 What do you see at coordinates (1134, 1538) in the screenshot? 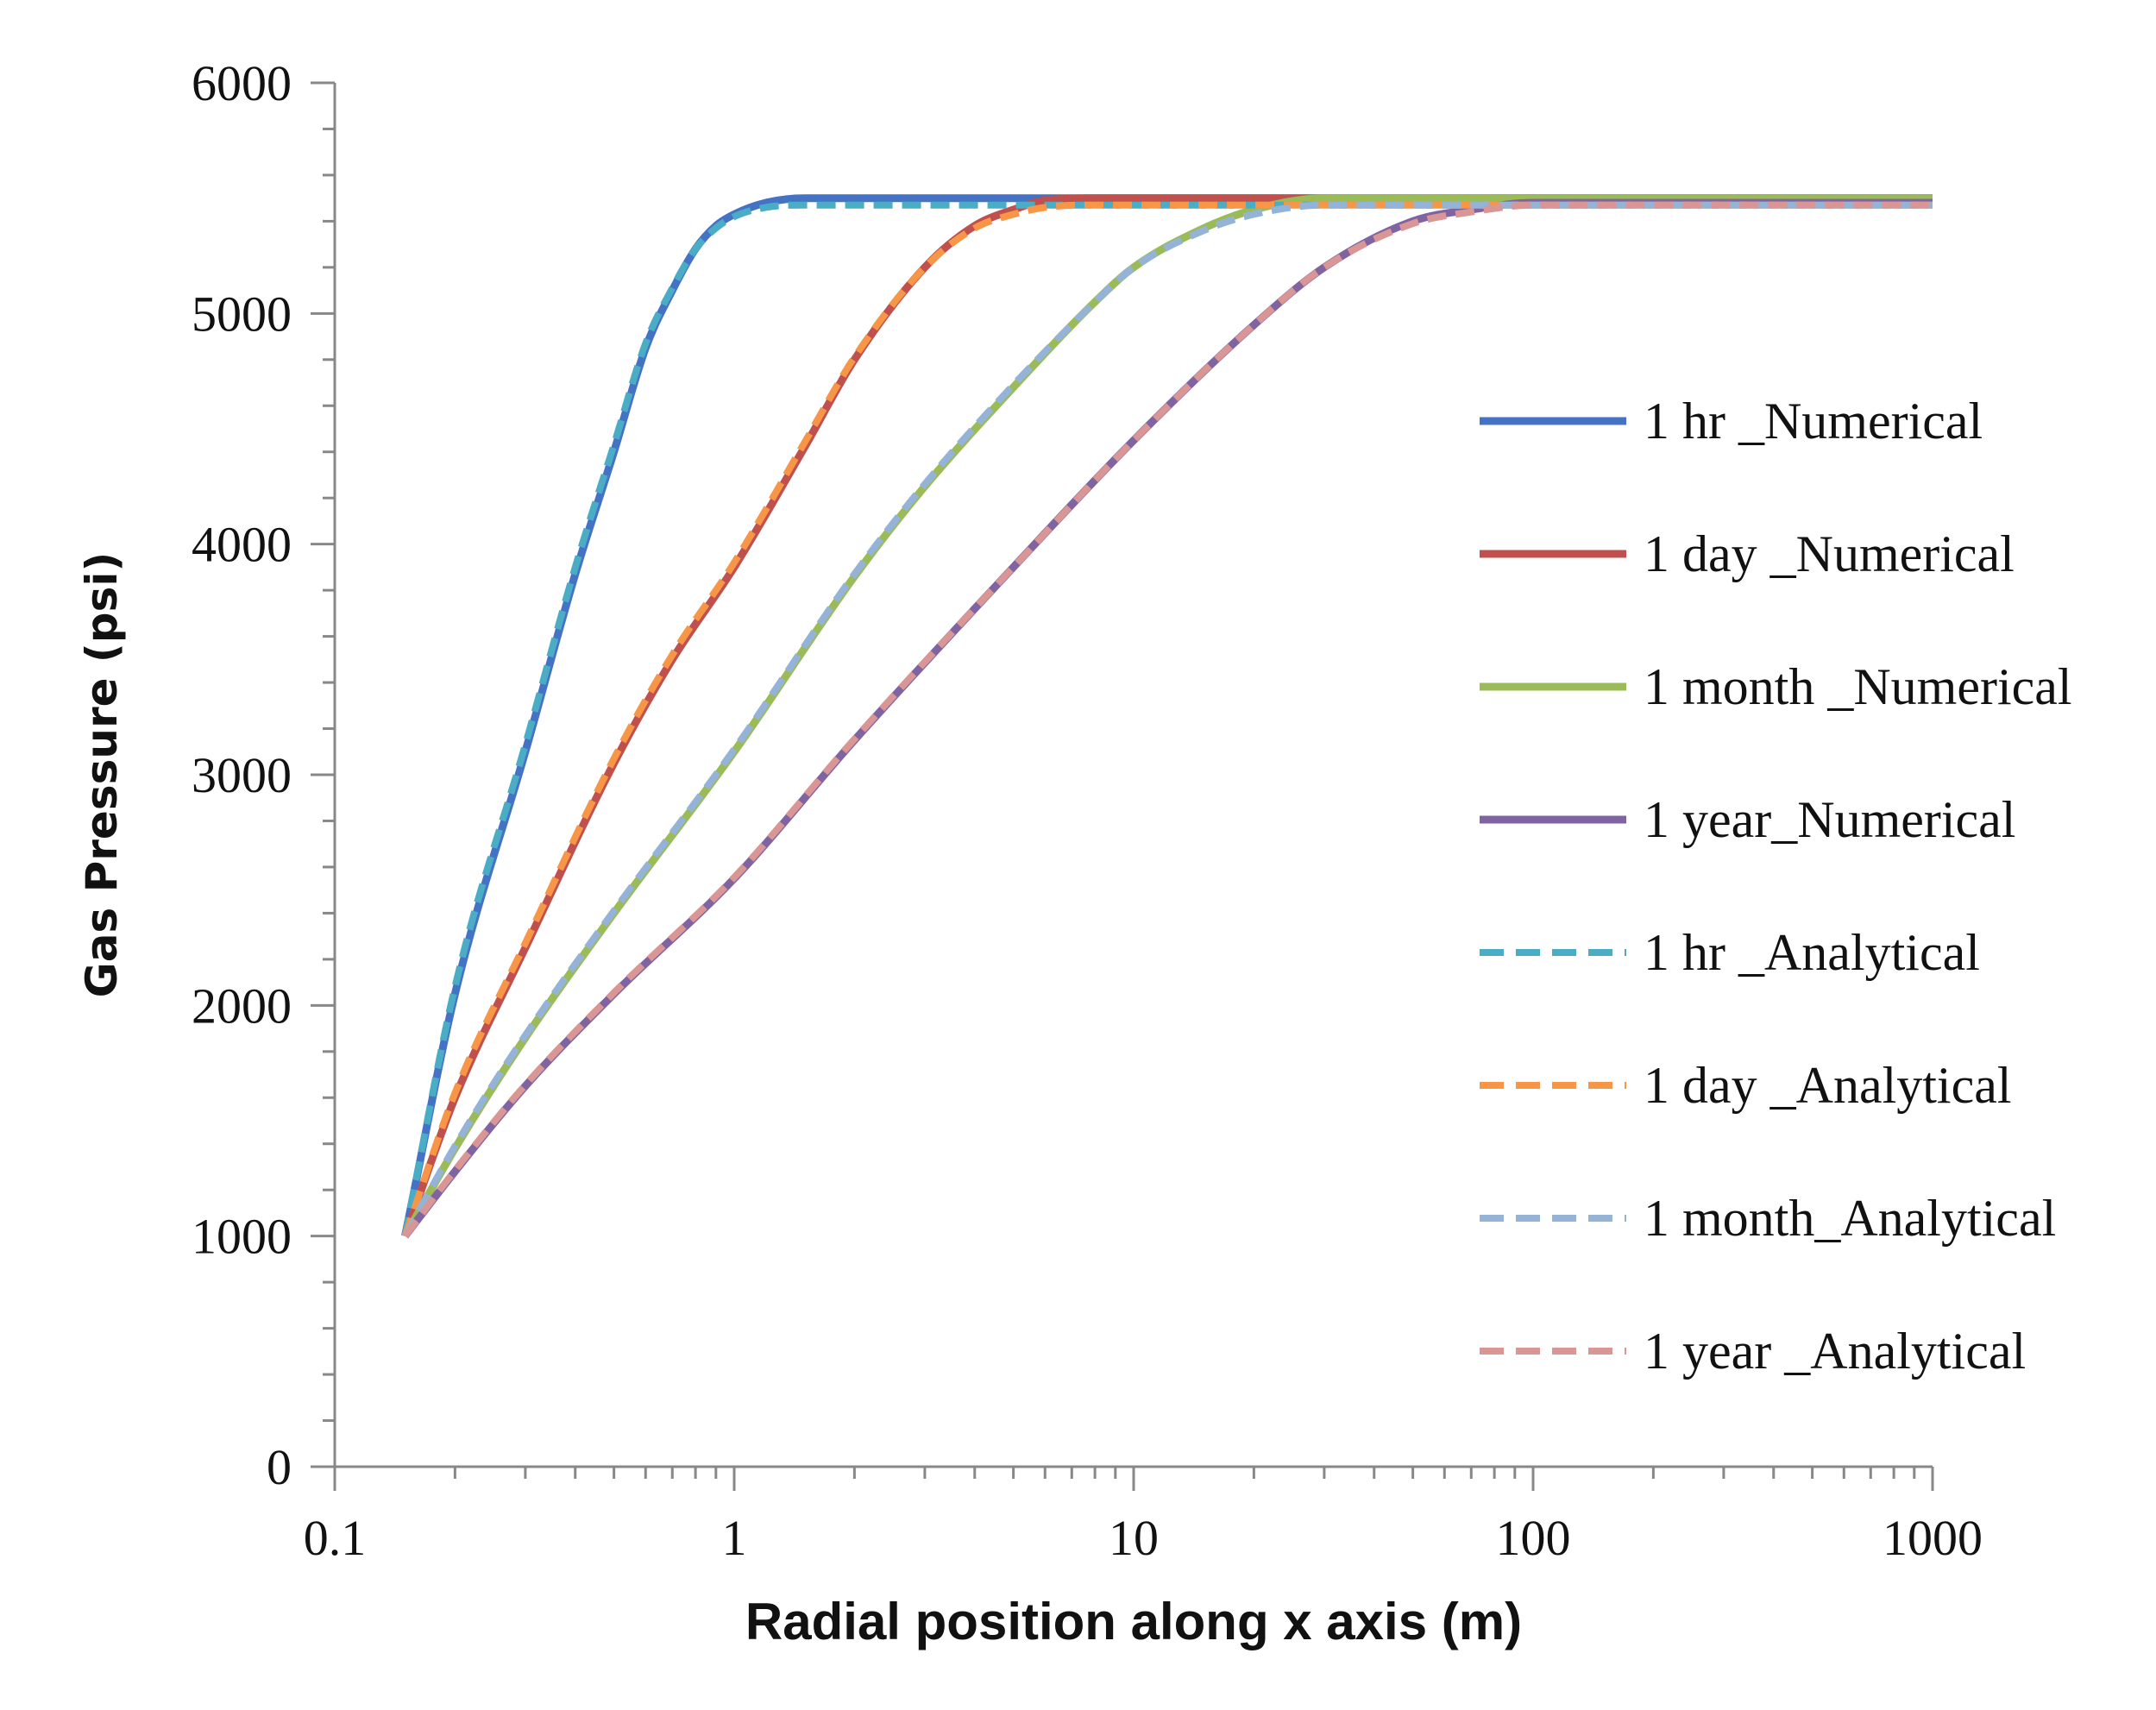
I see `x-tick-label: 10` at bounding box center [1134, 1538].